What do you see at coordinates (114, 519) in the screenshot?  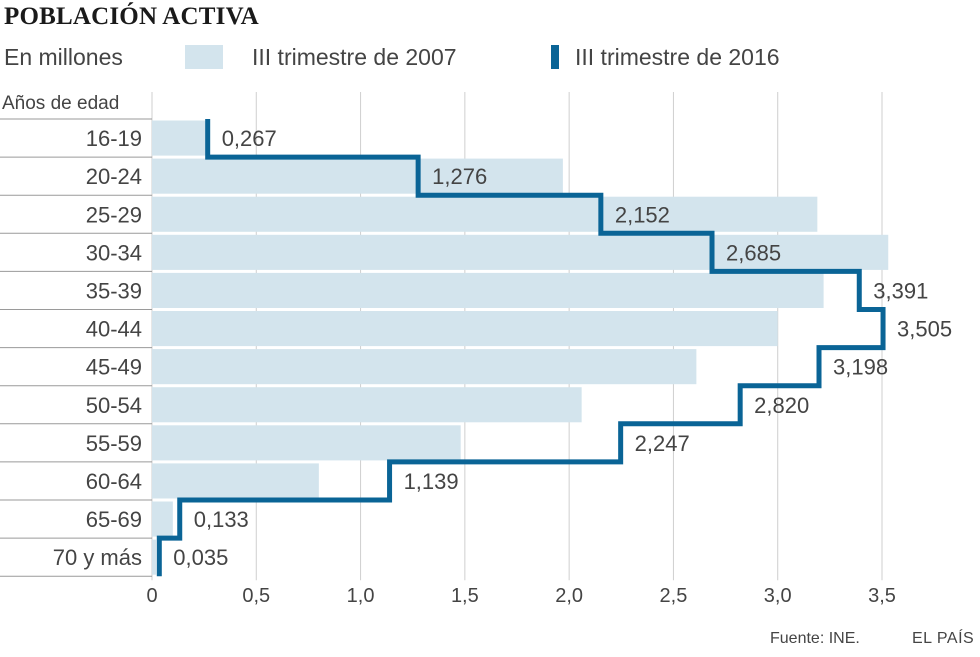 I see `category-label-65-69: 65-69` at bounding box center [114, 519].